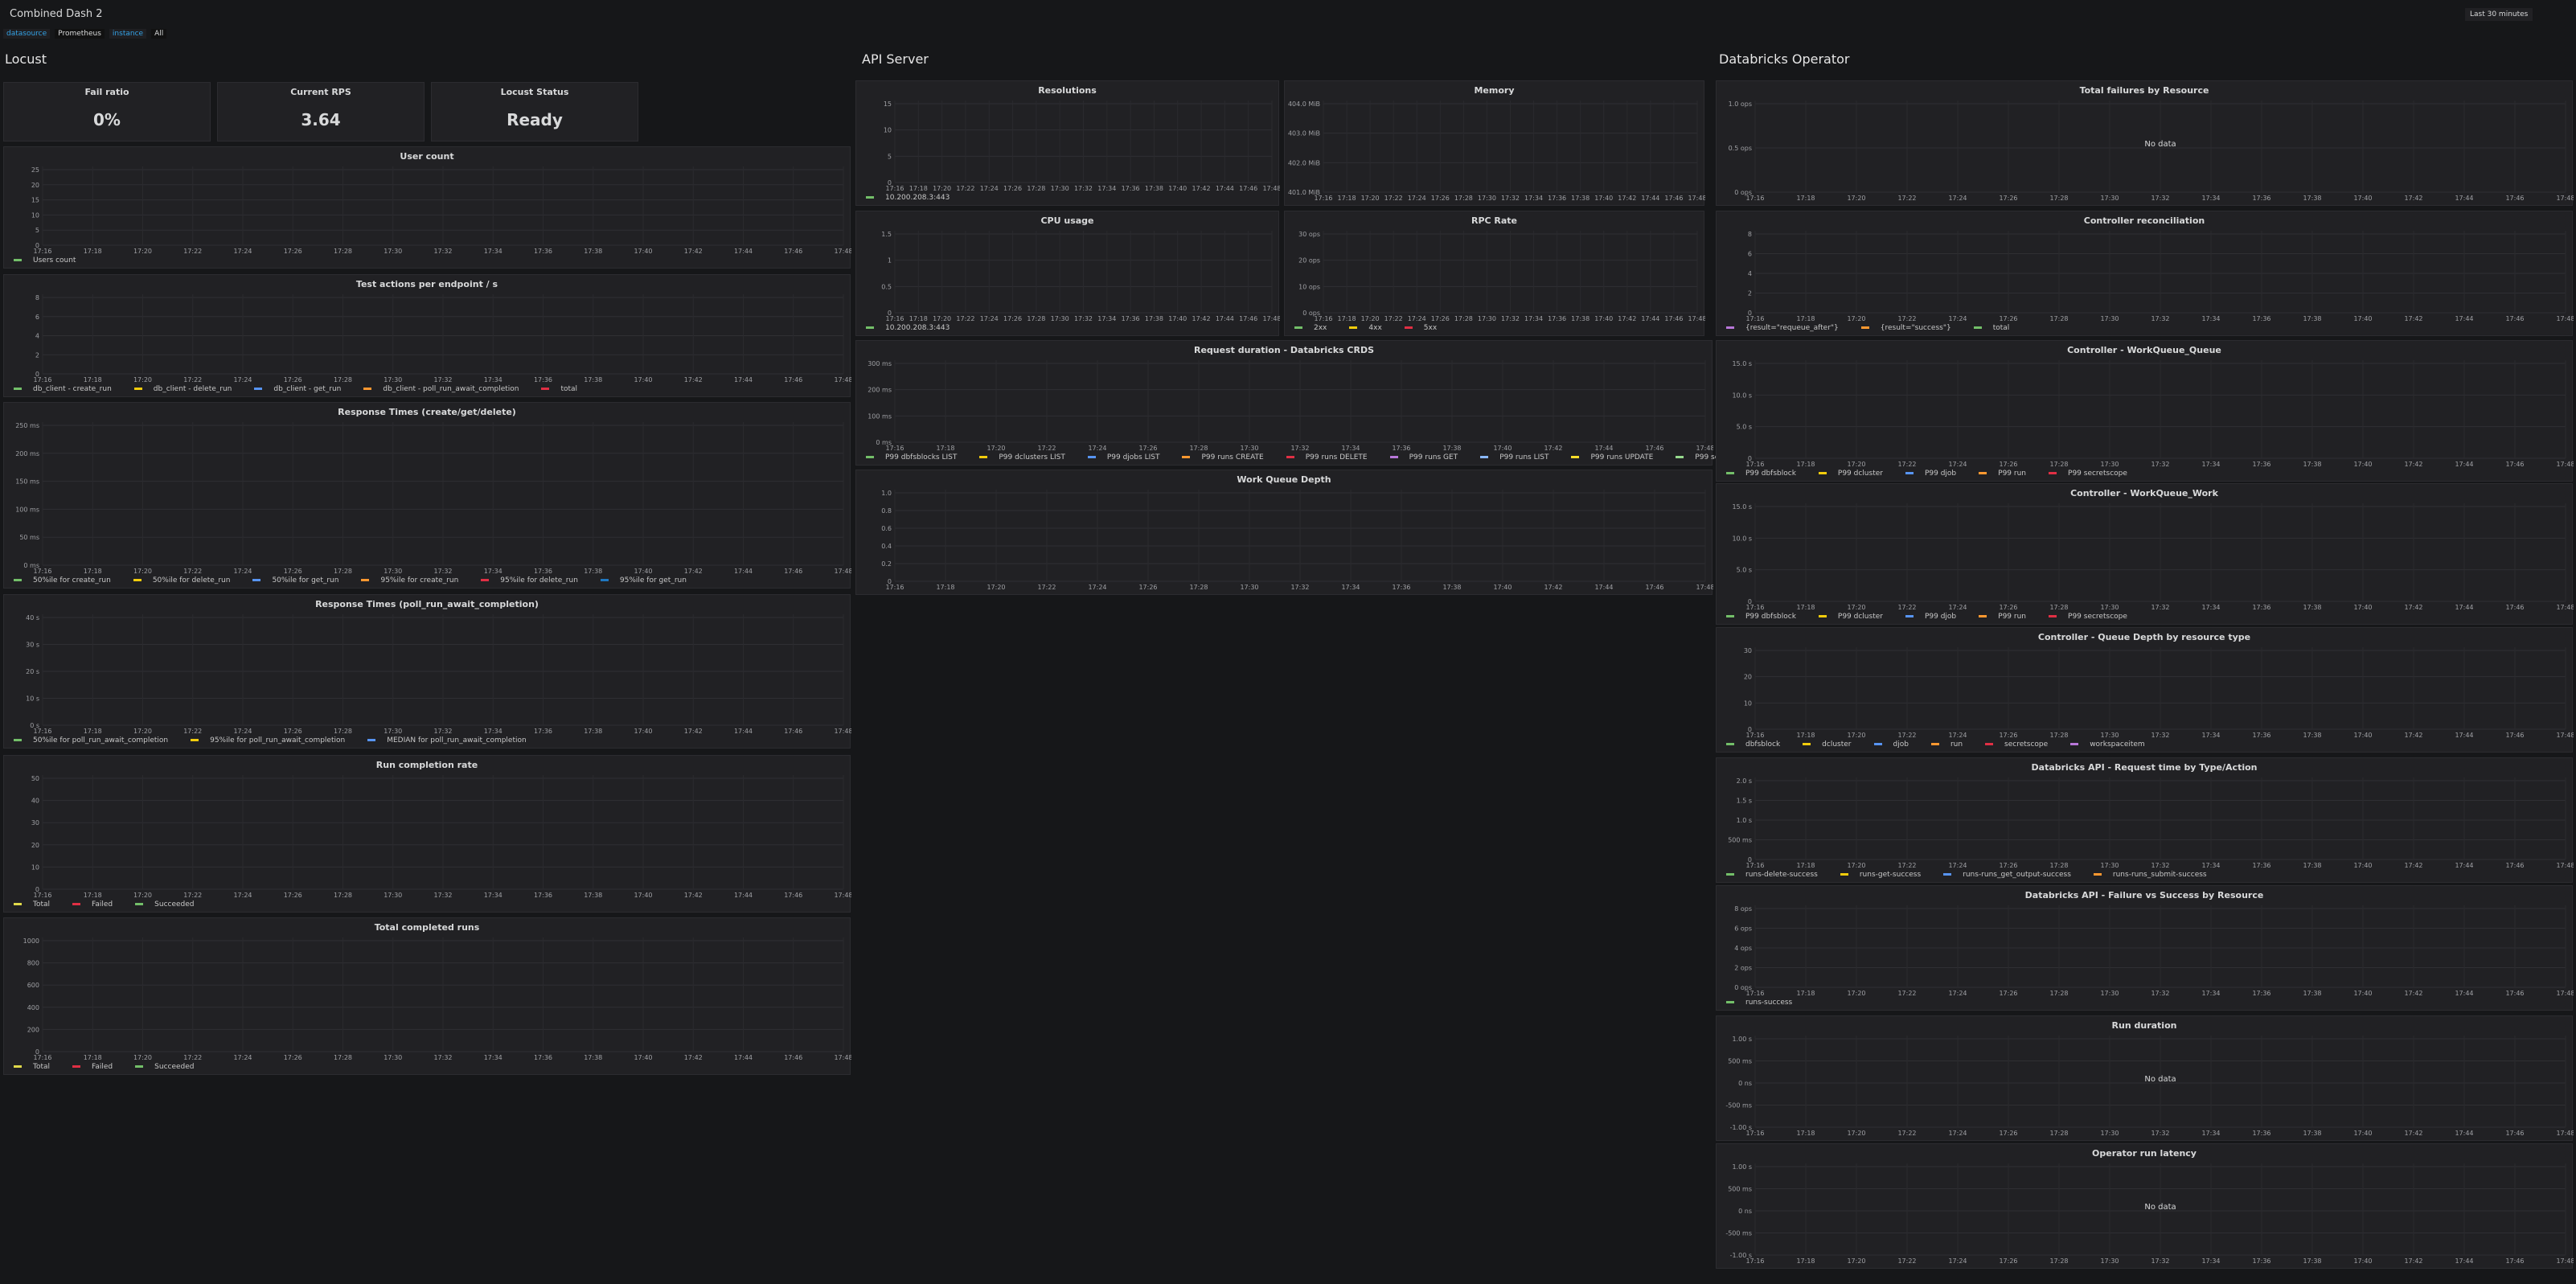  I want to click on y-tick-label: 25, so click(35, 170).